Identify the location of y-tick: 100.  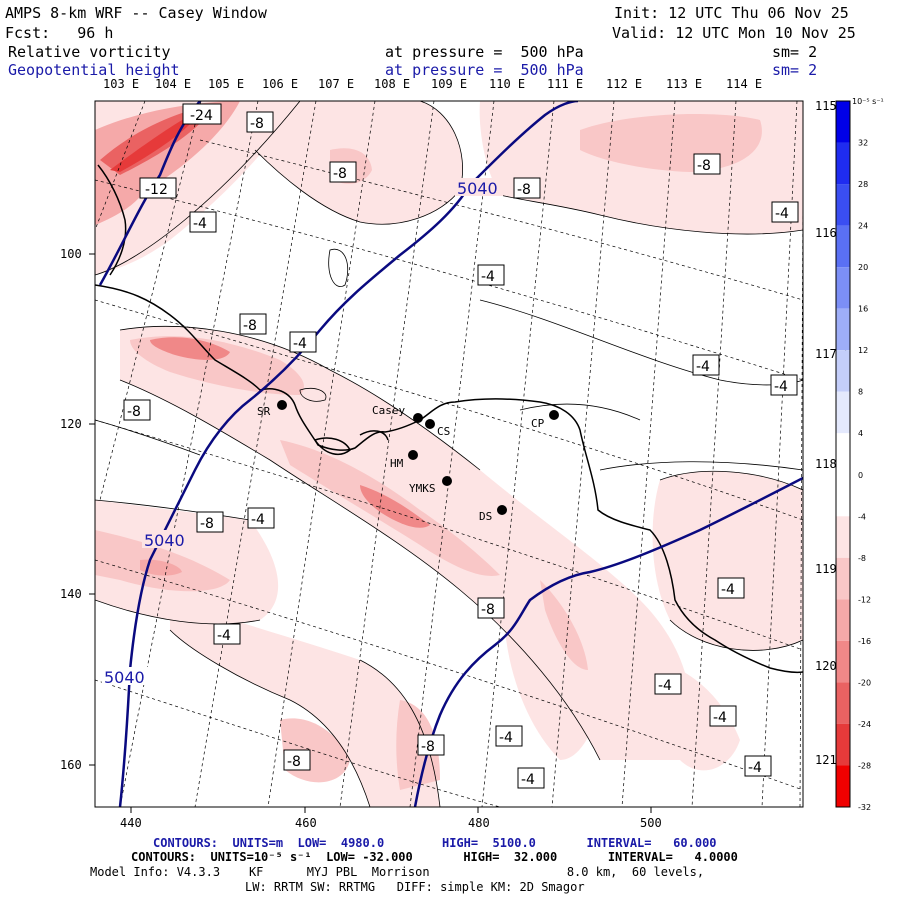
(71, 254).